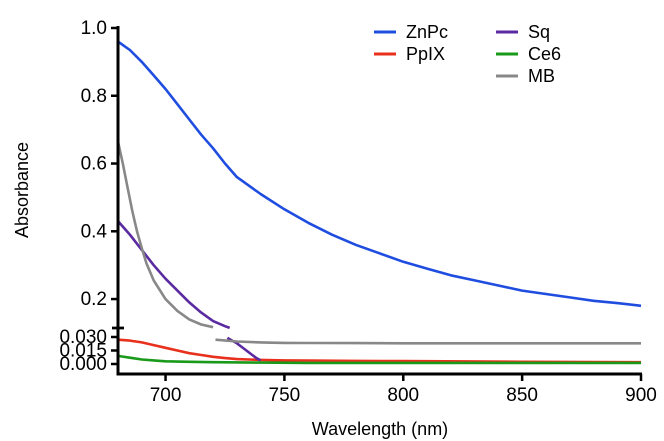  Describe the element at coordinates (427, 32) in the screenshot. I see `legend-label-znpc: ZnPc` at that location.